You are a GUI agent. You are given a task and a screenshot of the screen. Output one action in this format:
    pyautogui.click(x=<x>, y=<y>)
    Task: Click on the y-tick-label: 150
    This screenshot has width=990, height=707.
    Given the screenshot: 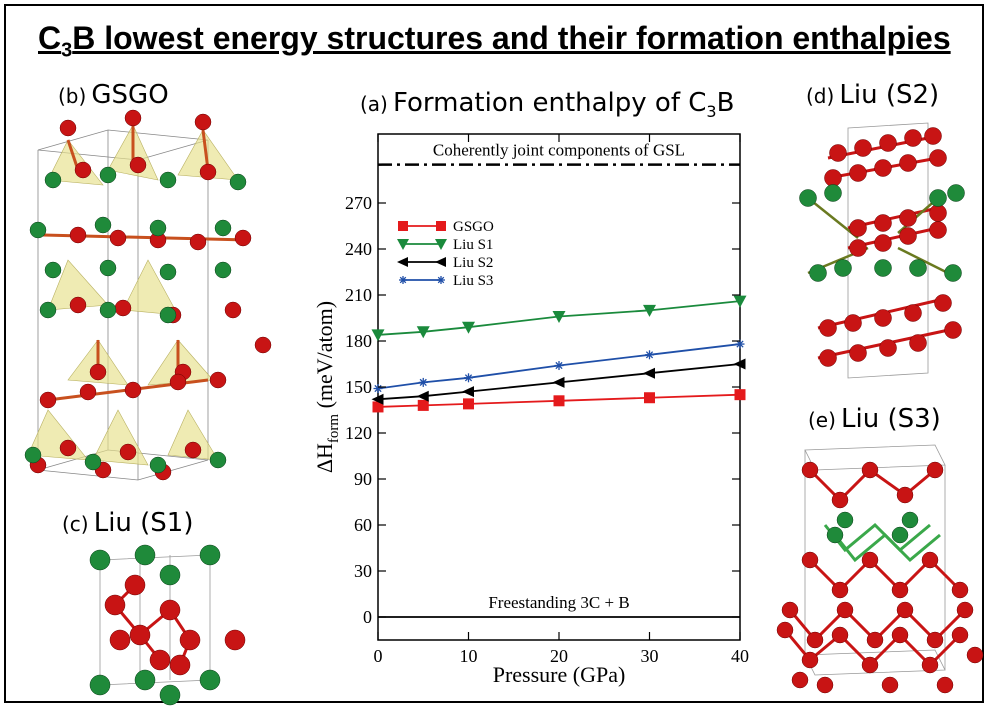 What is the action you would take?
    pyautogui.click(x=358, y=387)
    